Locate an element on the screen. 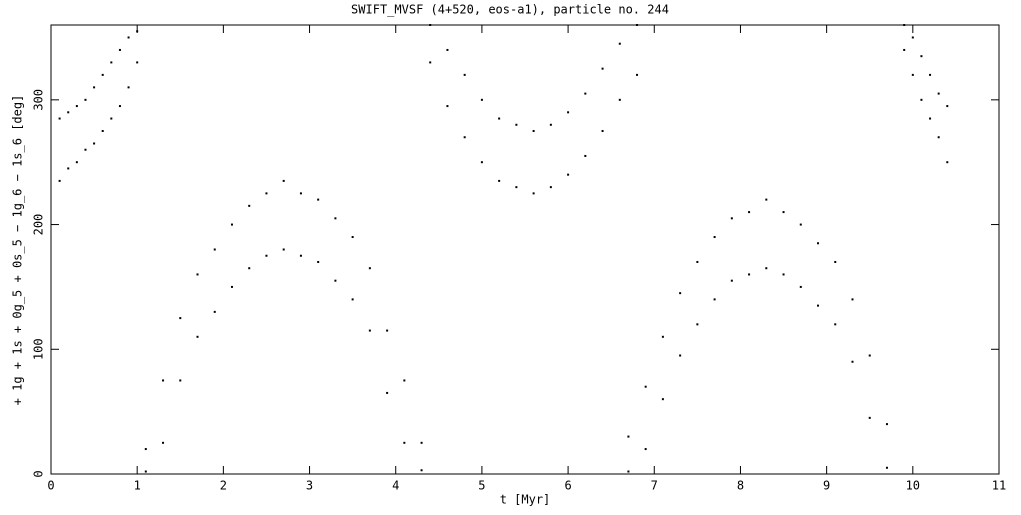 This screenshot has width=1021, height=515. y-tick-label: 0 is located at coordinates (39, 473).